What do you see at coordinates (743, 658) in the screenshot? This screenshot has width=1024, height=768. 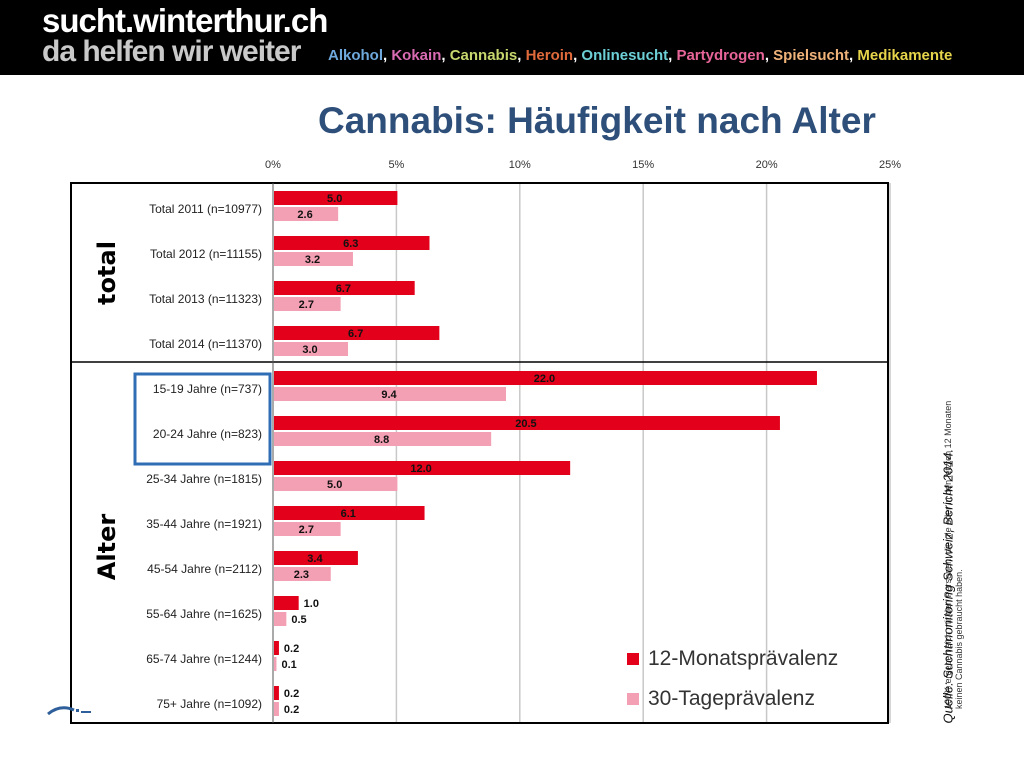 I see `legend-label-12-monate: 12-Monatsprävalenz` at bounding box center [743, 658].